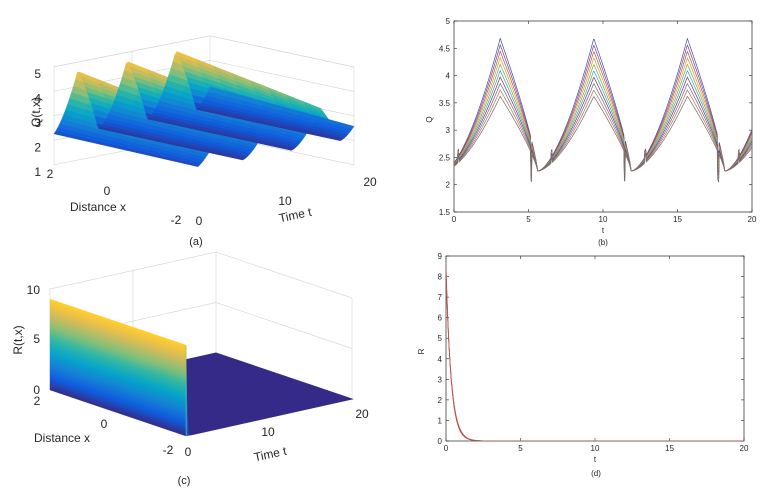  Describe the element at coordinates (440, 256) in the screenshot. I see `y-tick-label: 9` at that location.